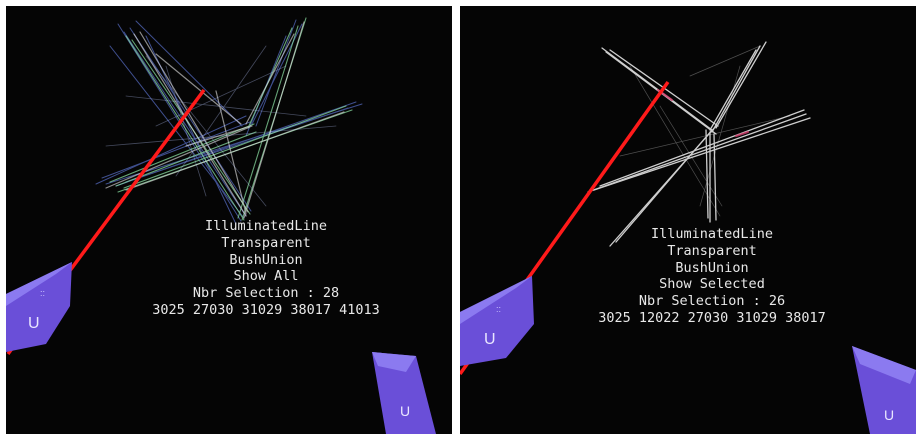  What do you see at coordinates (712, 284) in the screenshot?
I see `show-mode-label: Show Selected` at bounding box center [712, 284].